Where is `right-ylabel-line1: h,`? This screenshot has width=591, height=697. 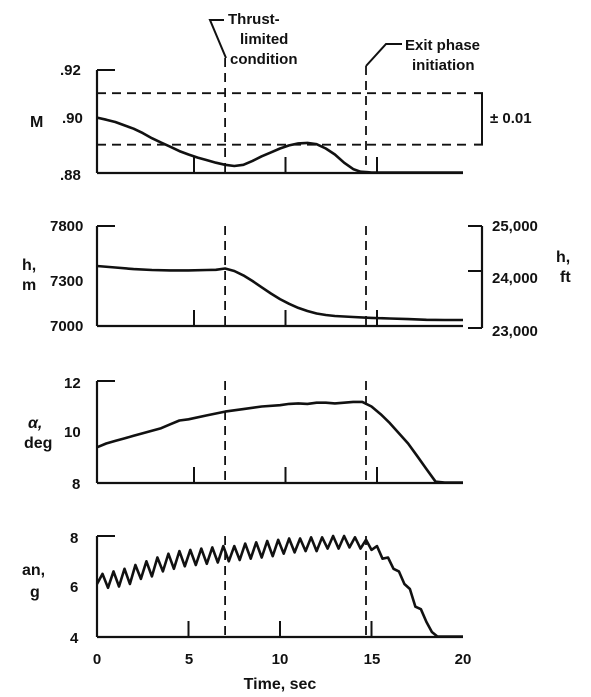
right-ylabel-line1: h, is located at coordinates (563, 257).